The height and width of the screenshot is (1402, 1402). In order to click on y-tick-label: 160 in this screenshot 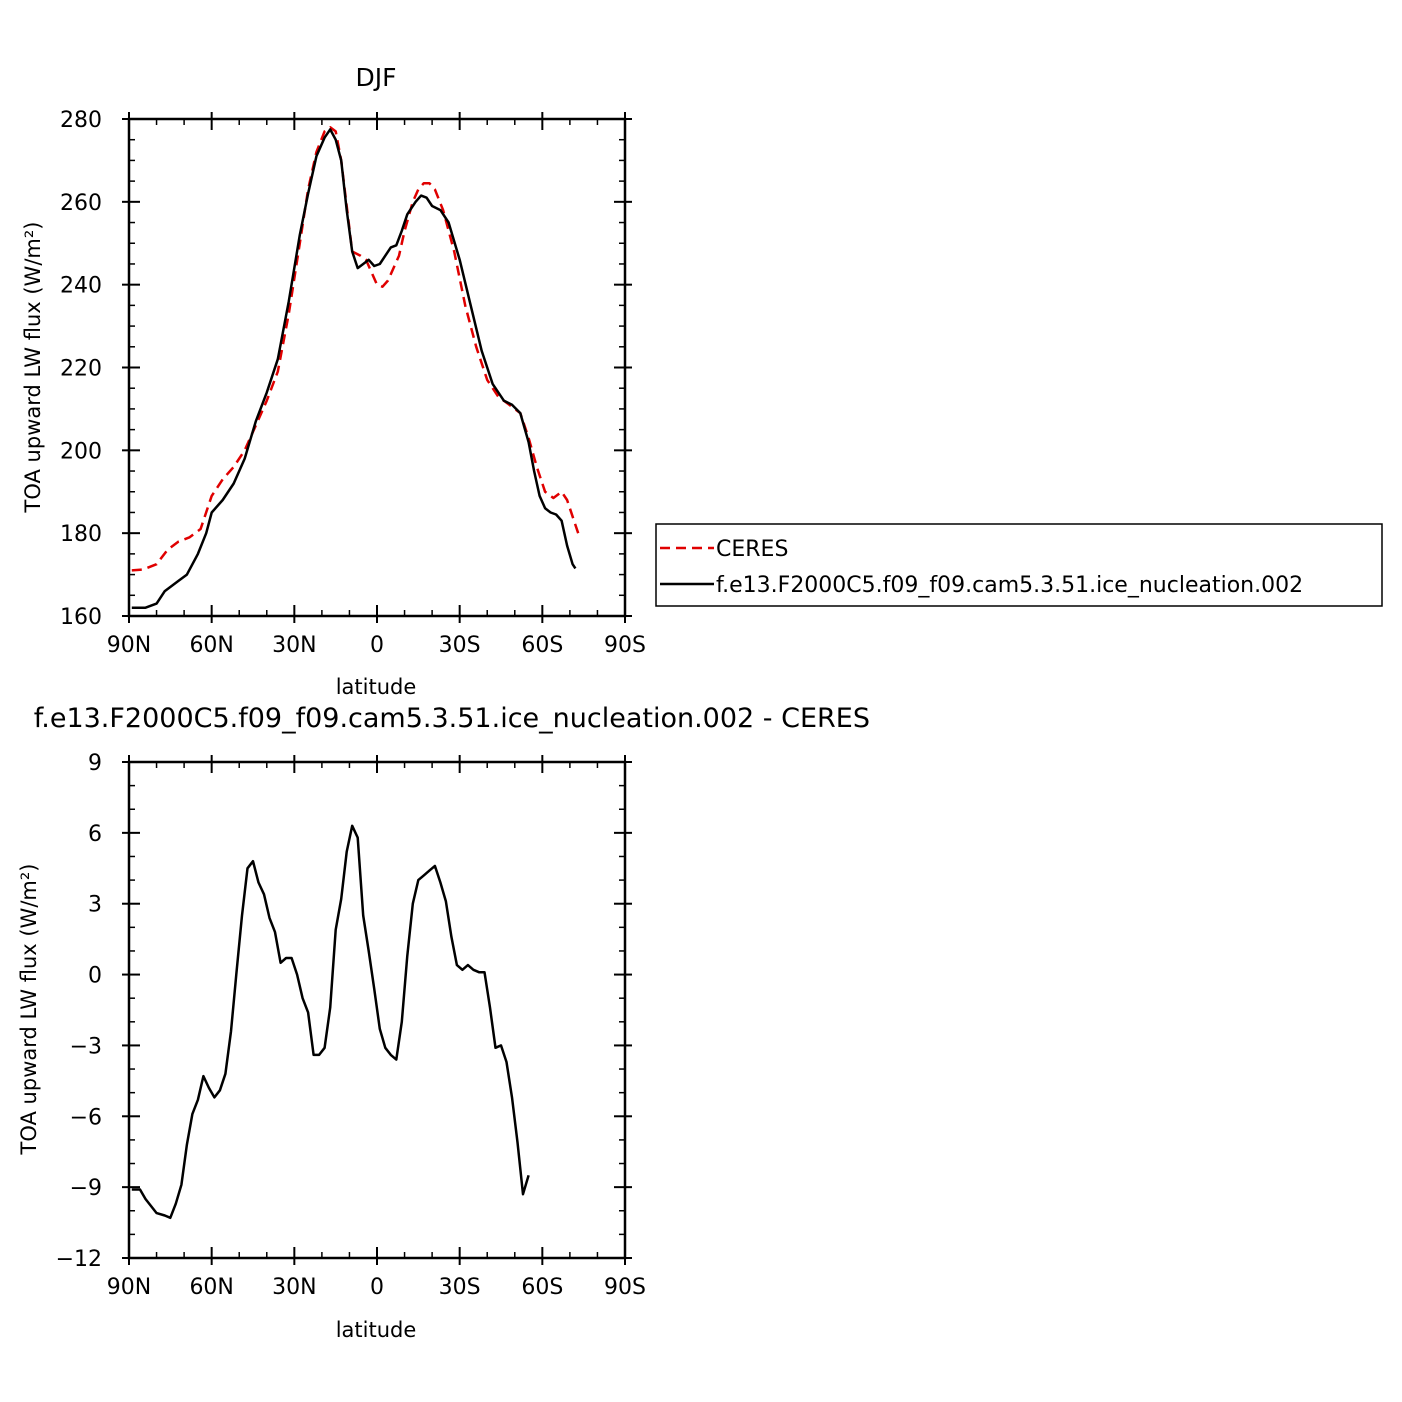, I will do `click(81, 617)`.